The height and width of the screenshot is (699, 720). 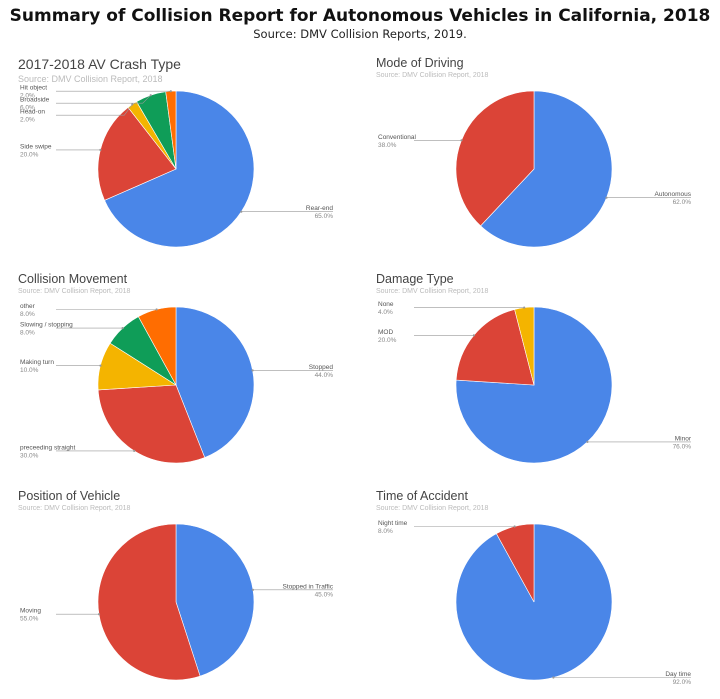 I want to click on slice-label: Broadside, so click(x=35, y=100).